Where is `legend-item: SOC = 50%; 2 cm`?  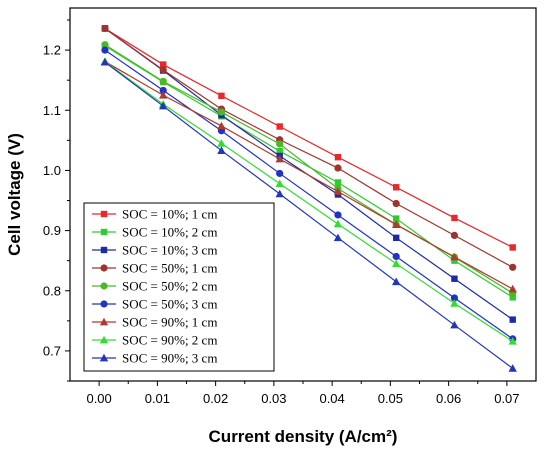 legend-item: SOC = 50%; 2 cm is located at coordinates (154, 286).